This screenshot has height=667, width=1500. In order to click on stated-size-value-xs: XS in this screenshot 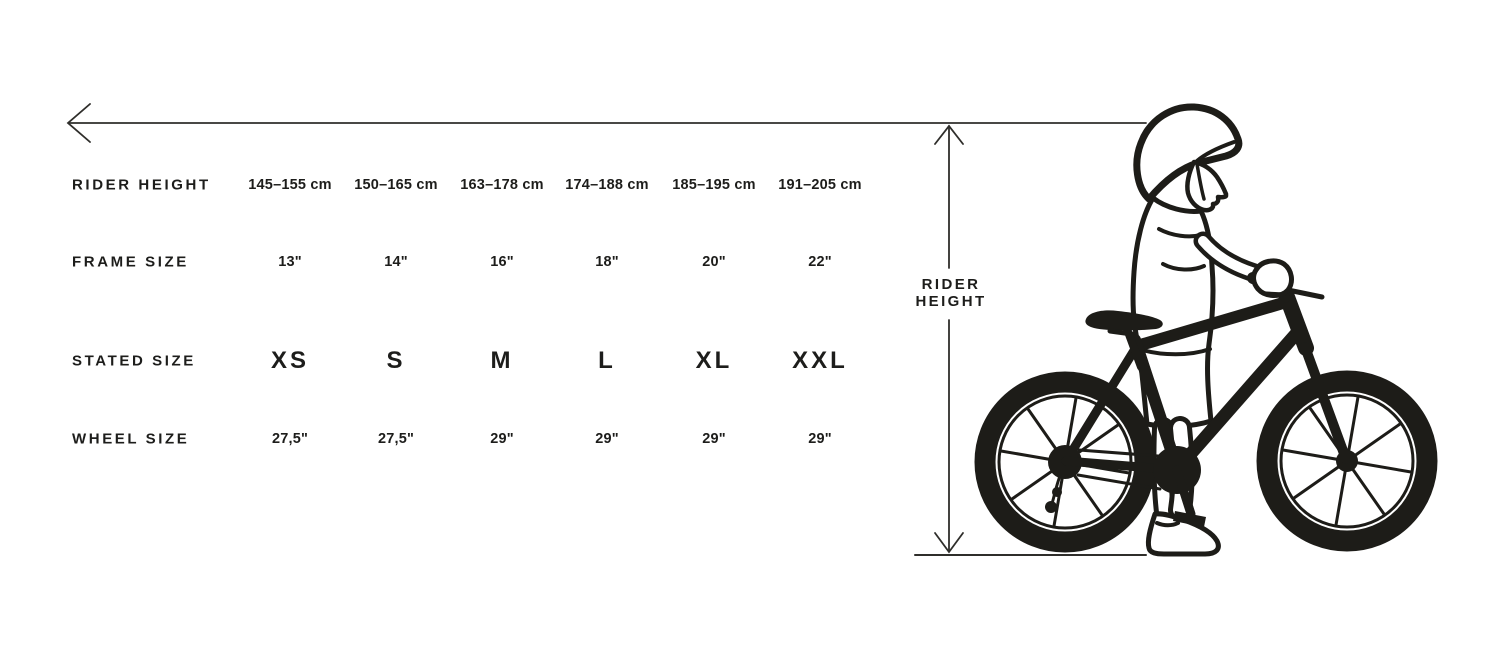, I will do `click(289, 360)`.